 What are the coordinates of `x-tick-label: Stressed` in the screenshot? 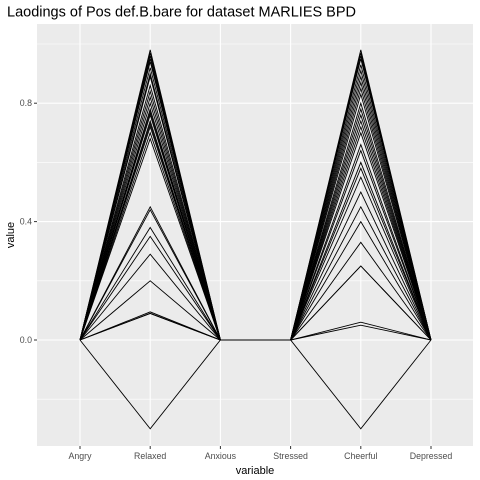 It's located at (290, 456).